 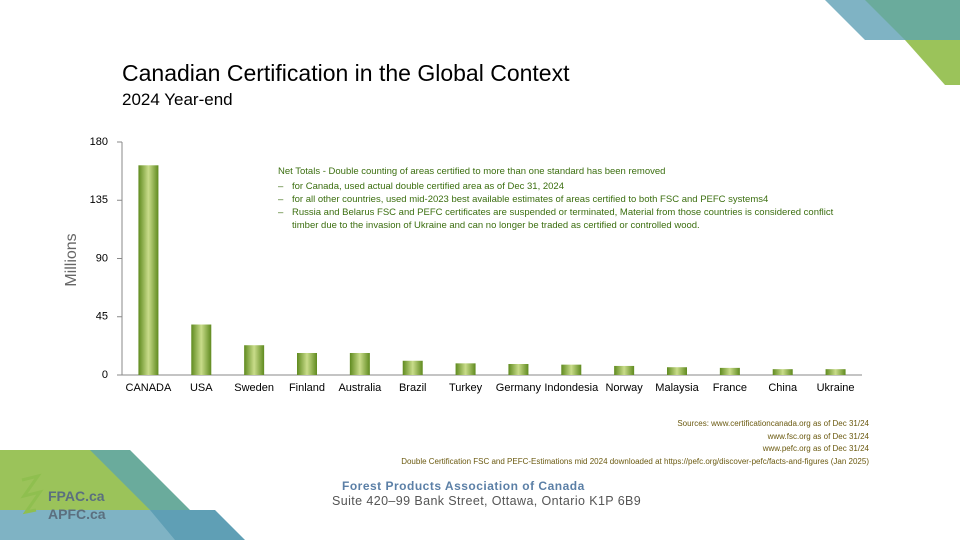 What do you see at coordinates (149, 388) in the screenshot?
I see `x-tick-label: CANADA` at bounding box center [149, 388].